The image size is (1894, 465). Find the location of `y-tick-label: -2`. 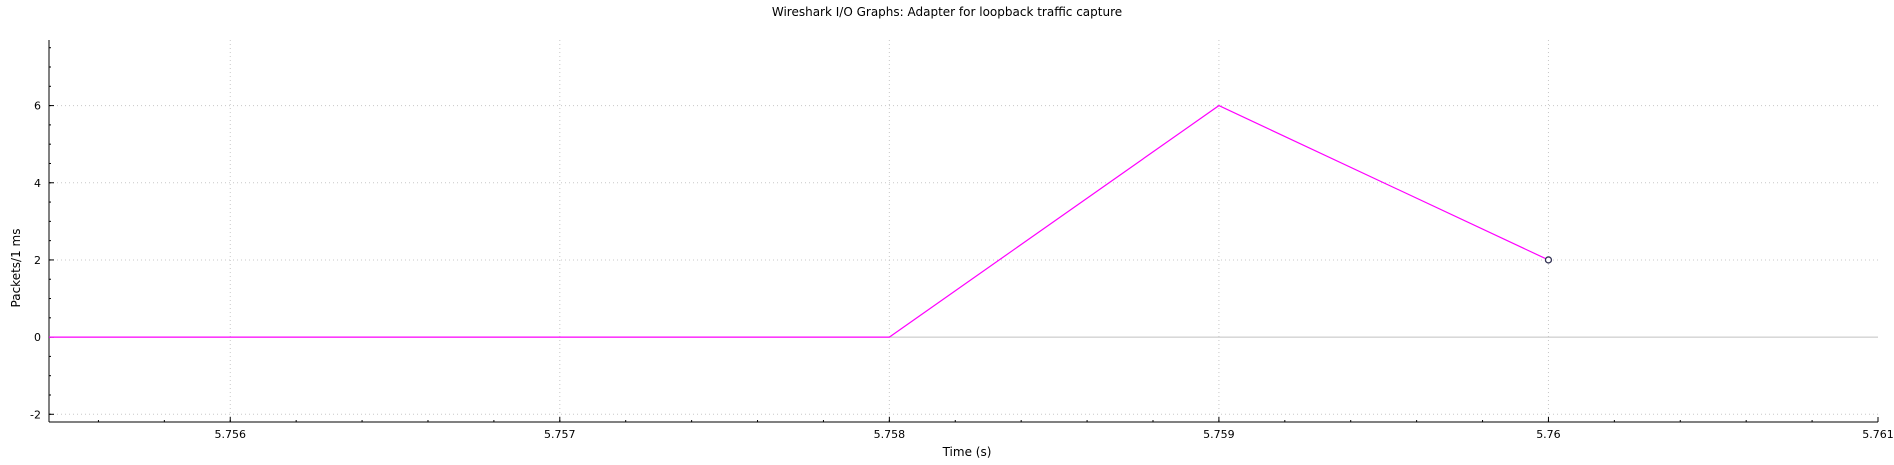

y-tick-label: -2 is located at coordinates (35, 414).